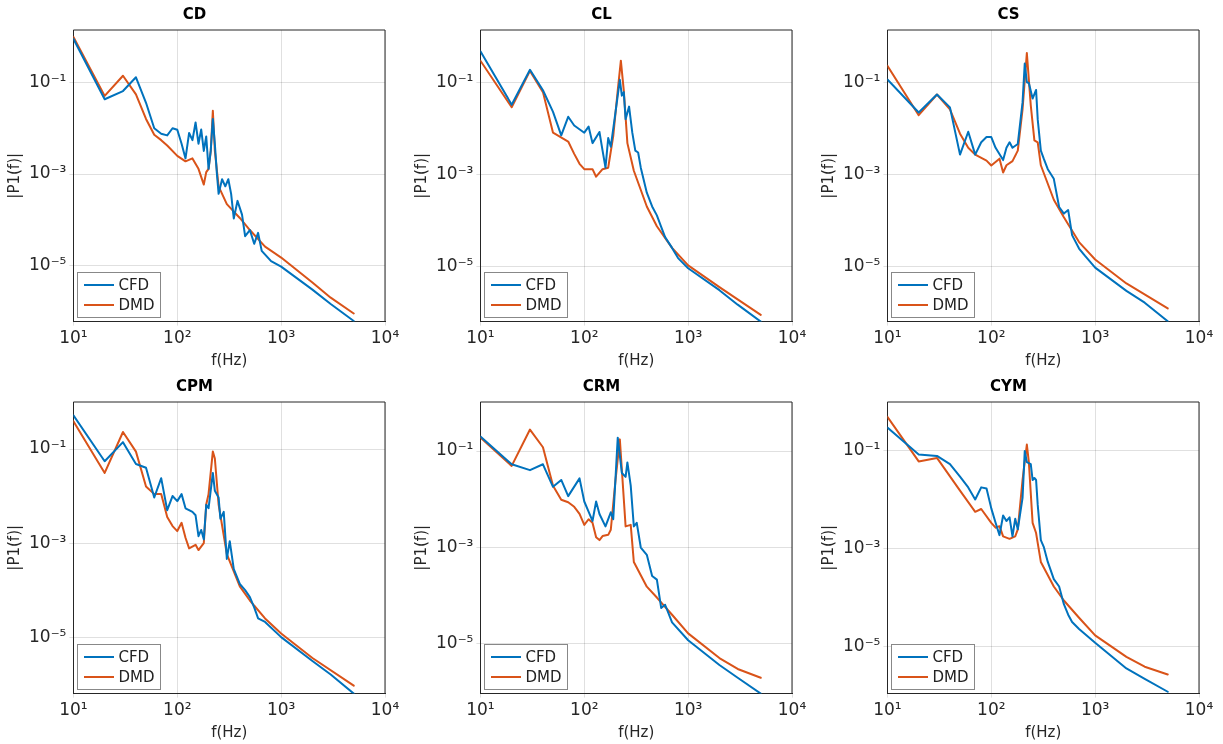  What do you see at coordinates (1008, 385) in the screenshot?
I see `chart-title: CYM` at bounding box center [1008, 385].